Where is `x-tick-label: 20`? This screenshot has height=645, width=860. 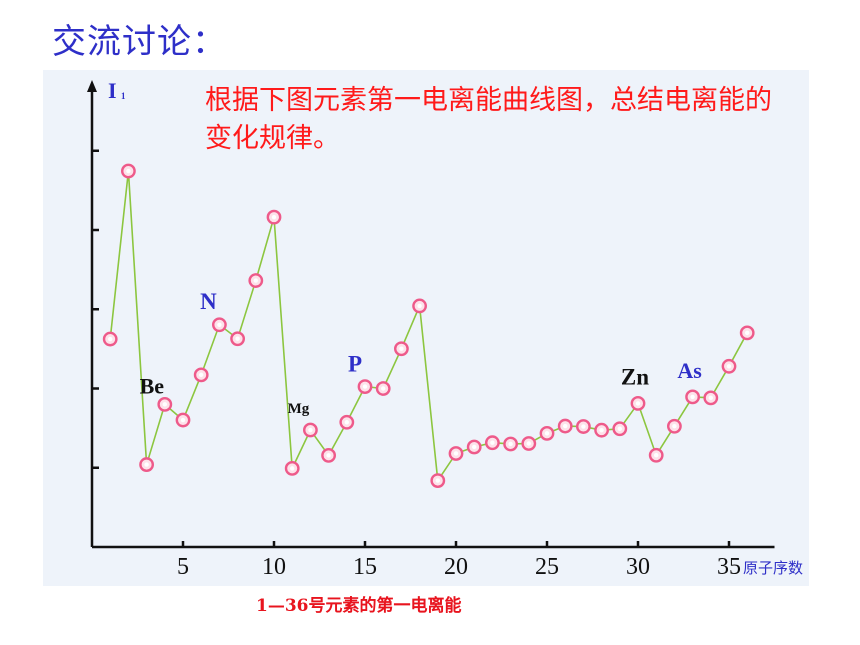 x-tick-label: 20 is located at coordinates (456, 567).